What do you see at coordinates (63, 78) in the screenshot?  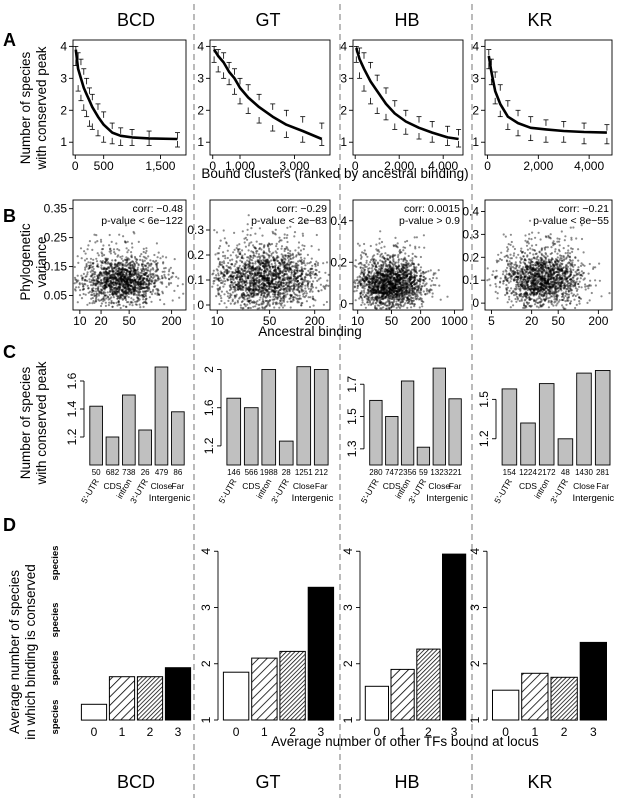 I see `y-tick-label: 3` at bounding box center [63, 78].